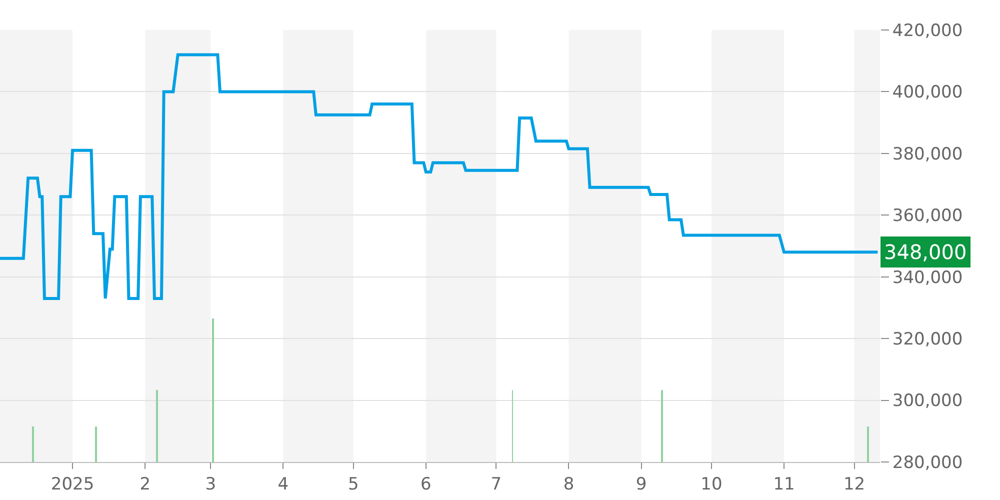  Describe the element at coordinates (426, 484) in the screenshot. I see `x-tick-label: 6` at that location.